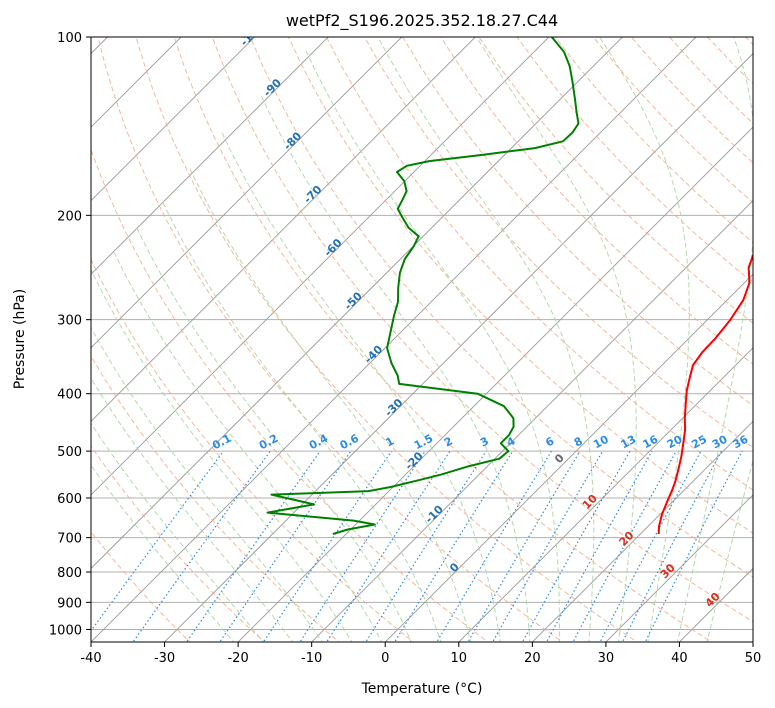 The height and width of the screenshot is (708, 775). Describe the element at coordinates (606, 658) in the screenshot. I see `x-tick-label: 30` at that location.